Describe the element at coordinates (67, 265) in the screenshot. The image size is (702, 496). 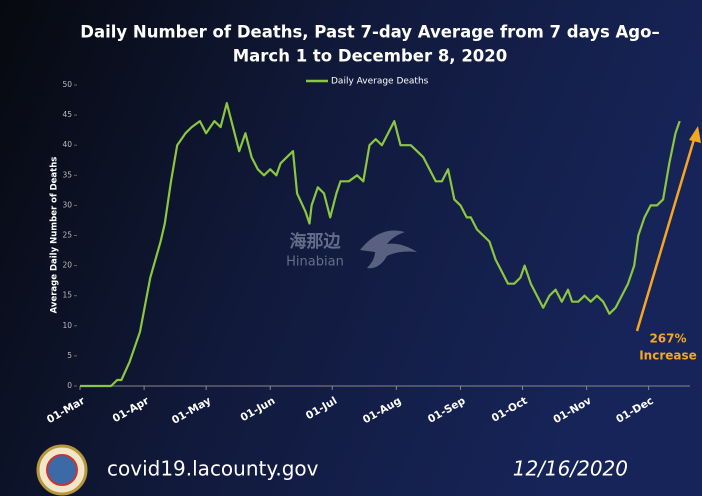
I see `y-tick-label: 20` at that location.